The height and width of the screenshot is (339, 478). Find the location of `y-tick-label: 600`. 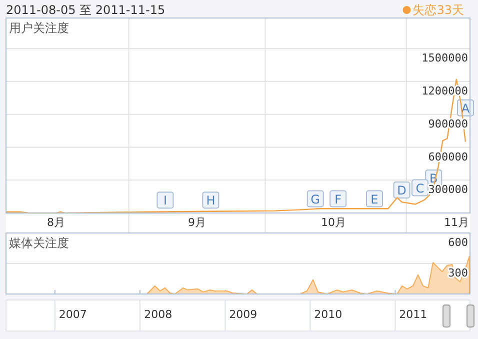

y-tick-label: 600 is located at coordinates (458, 242).